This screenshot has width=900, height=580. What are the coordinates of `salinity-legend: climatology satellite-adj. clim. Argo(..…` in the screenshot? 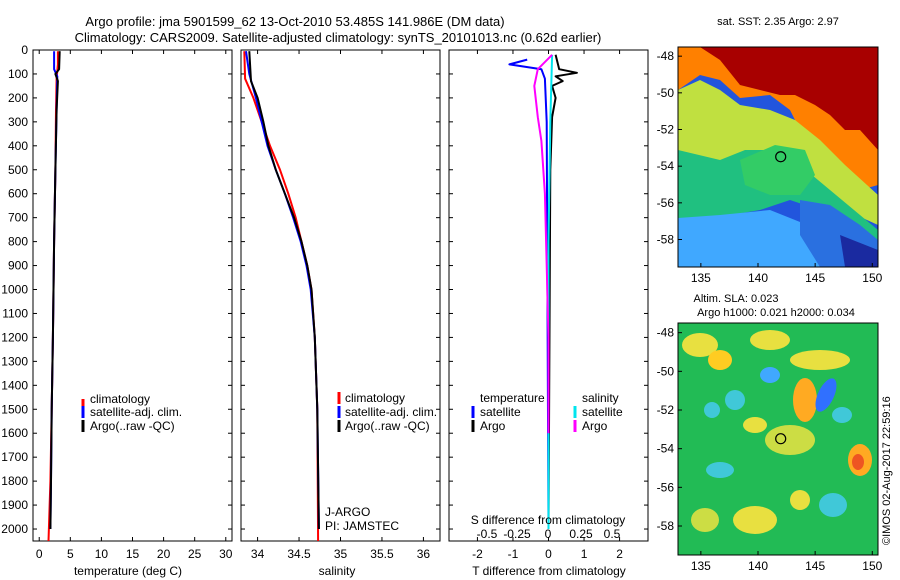 It's located at (381, 462).